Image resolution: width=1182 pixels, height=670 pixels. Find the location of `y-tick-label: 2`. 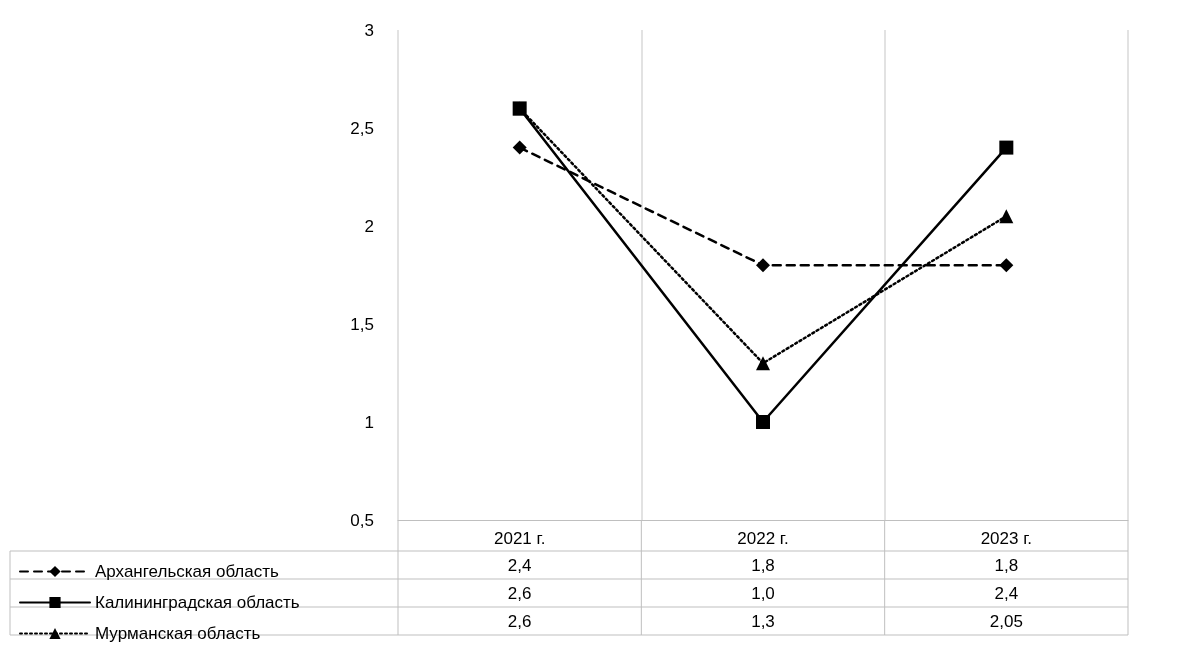

y-tick-label: 2 is located at coordinates (369, 226).